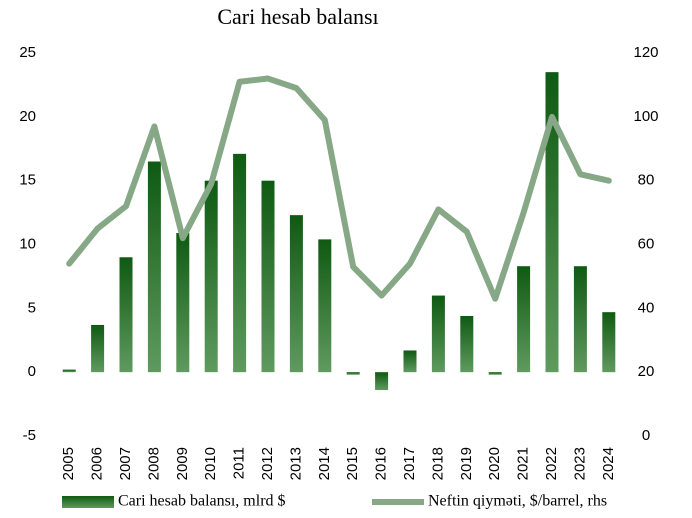 The height and width of the screenshot is (518, 692). I want to click on x-tick-label: 2021, so click(523, 463).